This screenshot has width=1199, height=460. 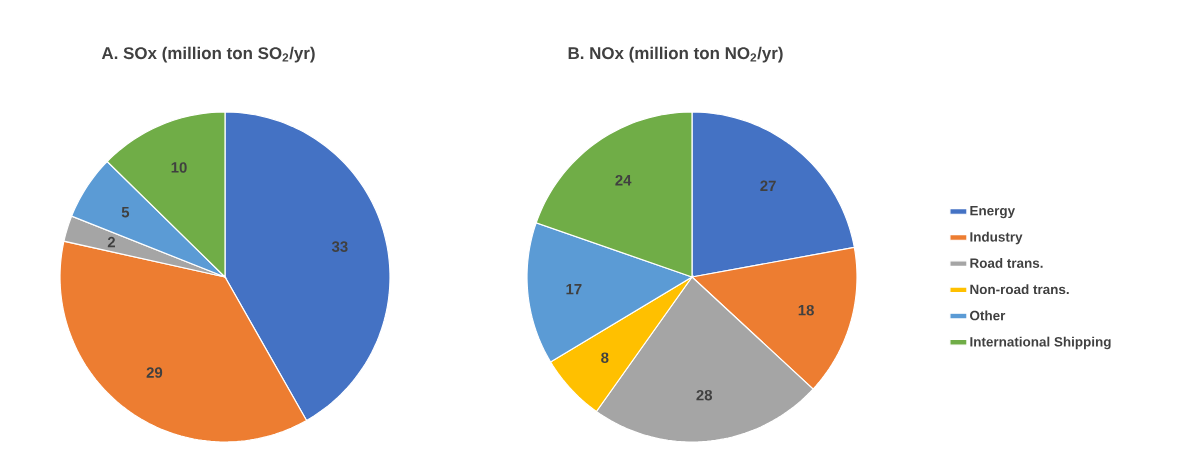 I want to click on data-label: 2, so click(x=111, y=242).